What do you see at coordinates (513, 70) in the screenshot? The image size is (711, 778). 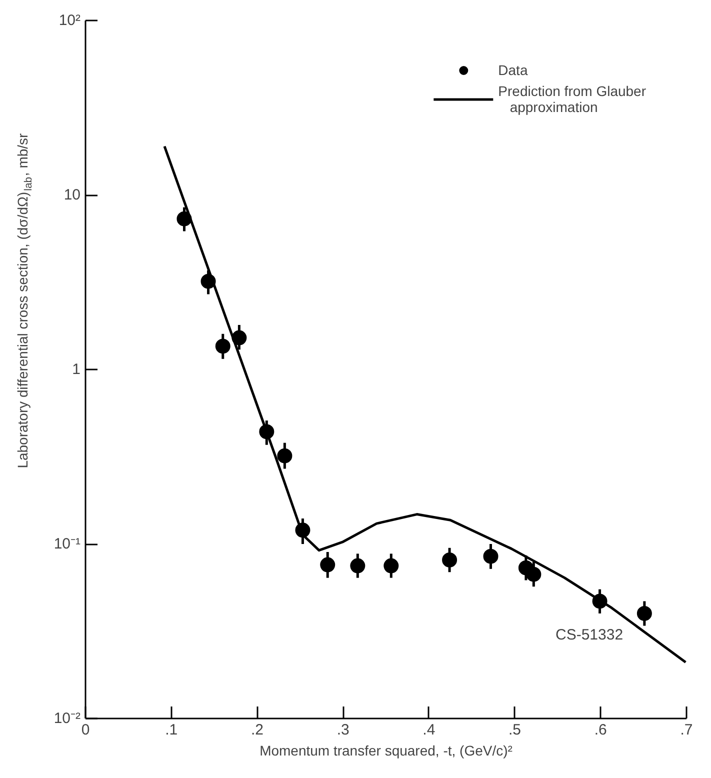 I see `legend-label: Data` at bounding box center [513, 70].